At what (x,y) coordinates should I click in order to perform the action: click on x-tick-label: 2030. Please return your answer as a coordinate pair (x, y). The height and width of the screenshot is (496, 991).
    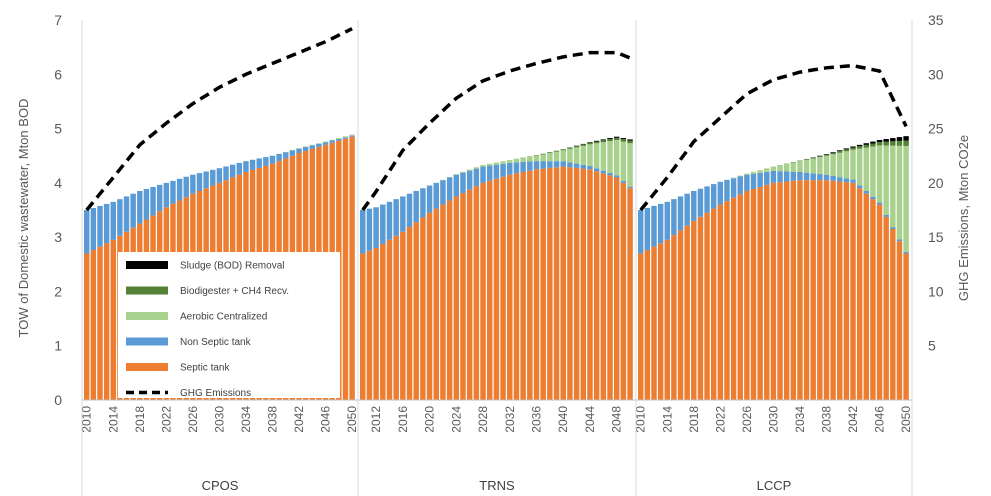
    Looking at the image, I should click on (219, 419).